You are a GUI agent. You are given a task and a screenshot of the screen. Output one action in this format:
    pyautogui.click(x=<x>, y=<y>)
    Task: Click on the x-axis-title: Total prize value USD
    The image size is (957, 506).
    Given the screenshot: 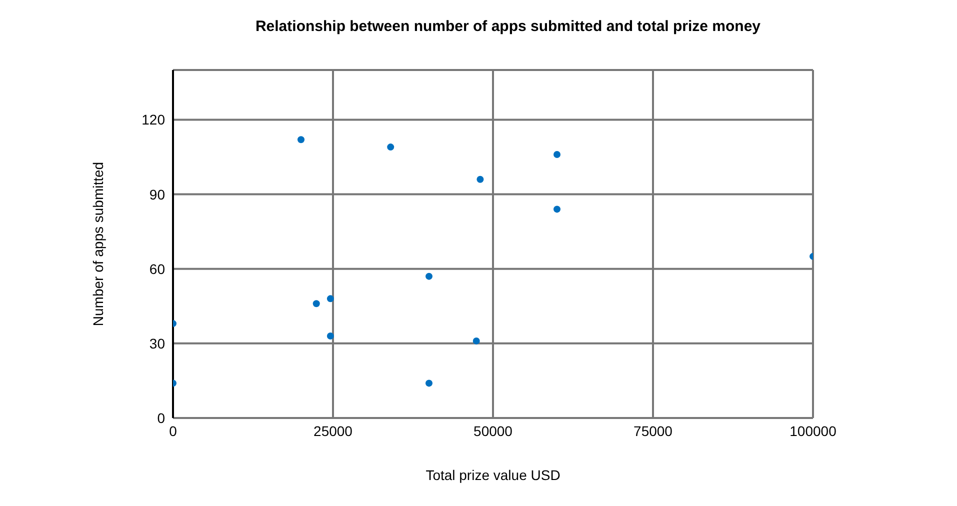 What is the action you would take?
    pyautogui.click(x=493, y=475)
    